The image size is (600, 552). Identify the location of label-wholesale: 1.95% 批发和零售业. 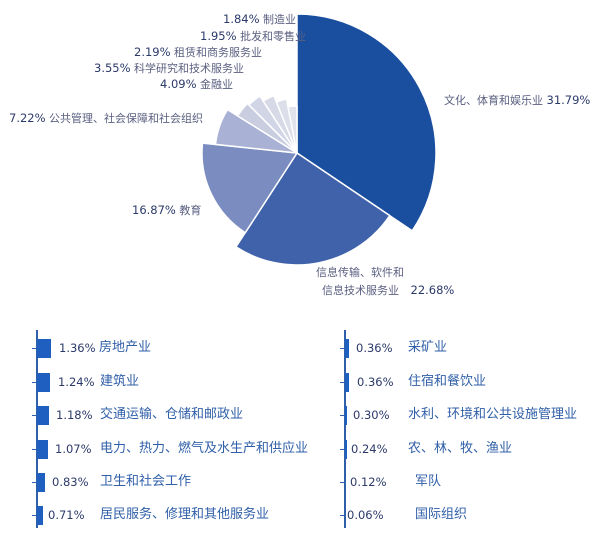
(253, 36).